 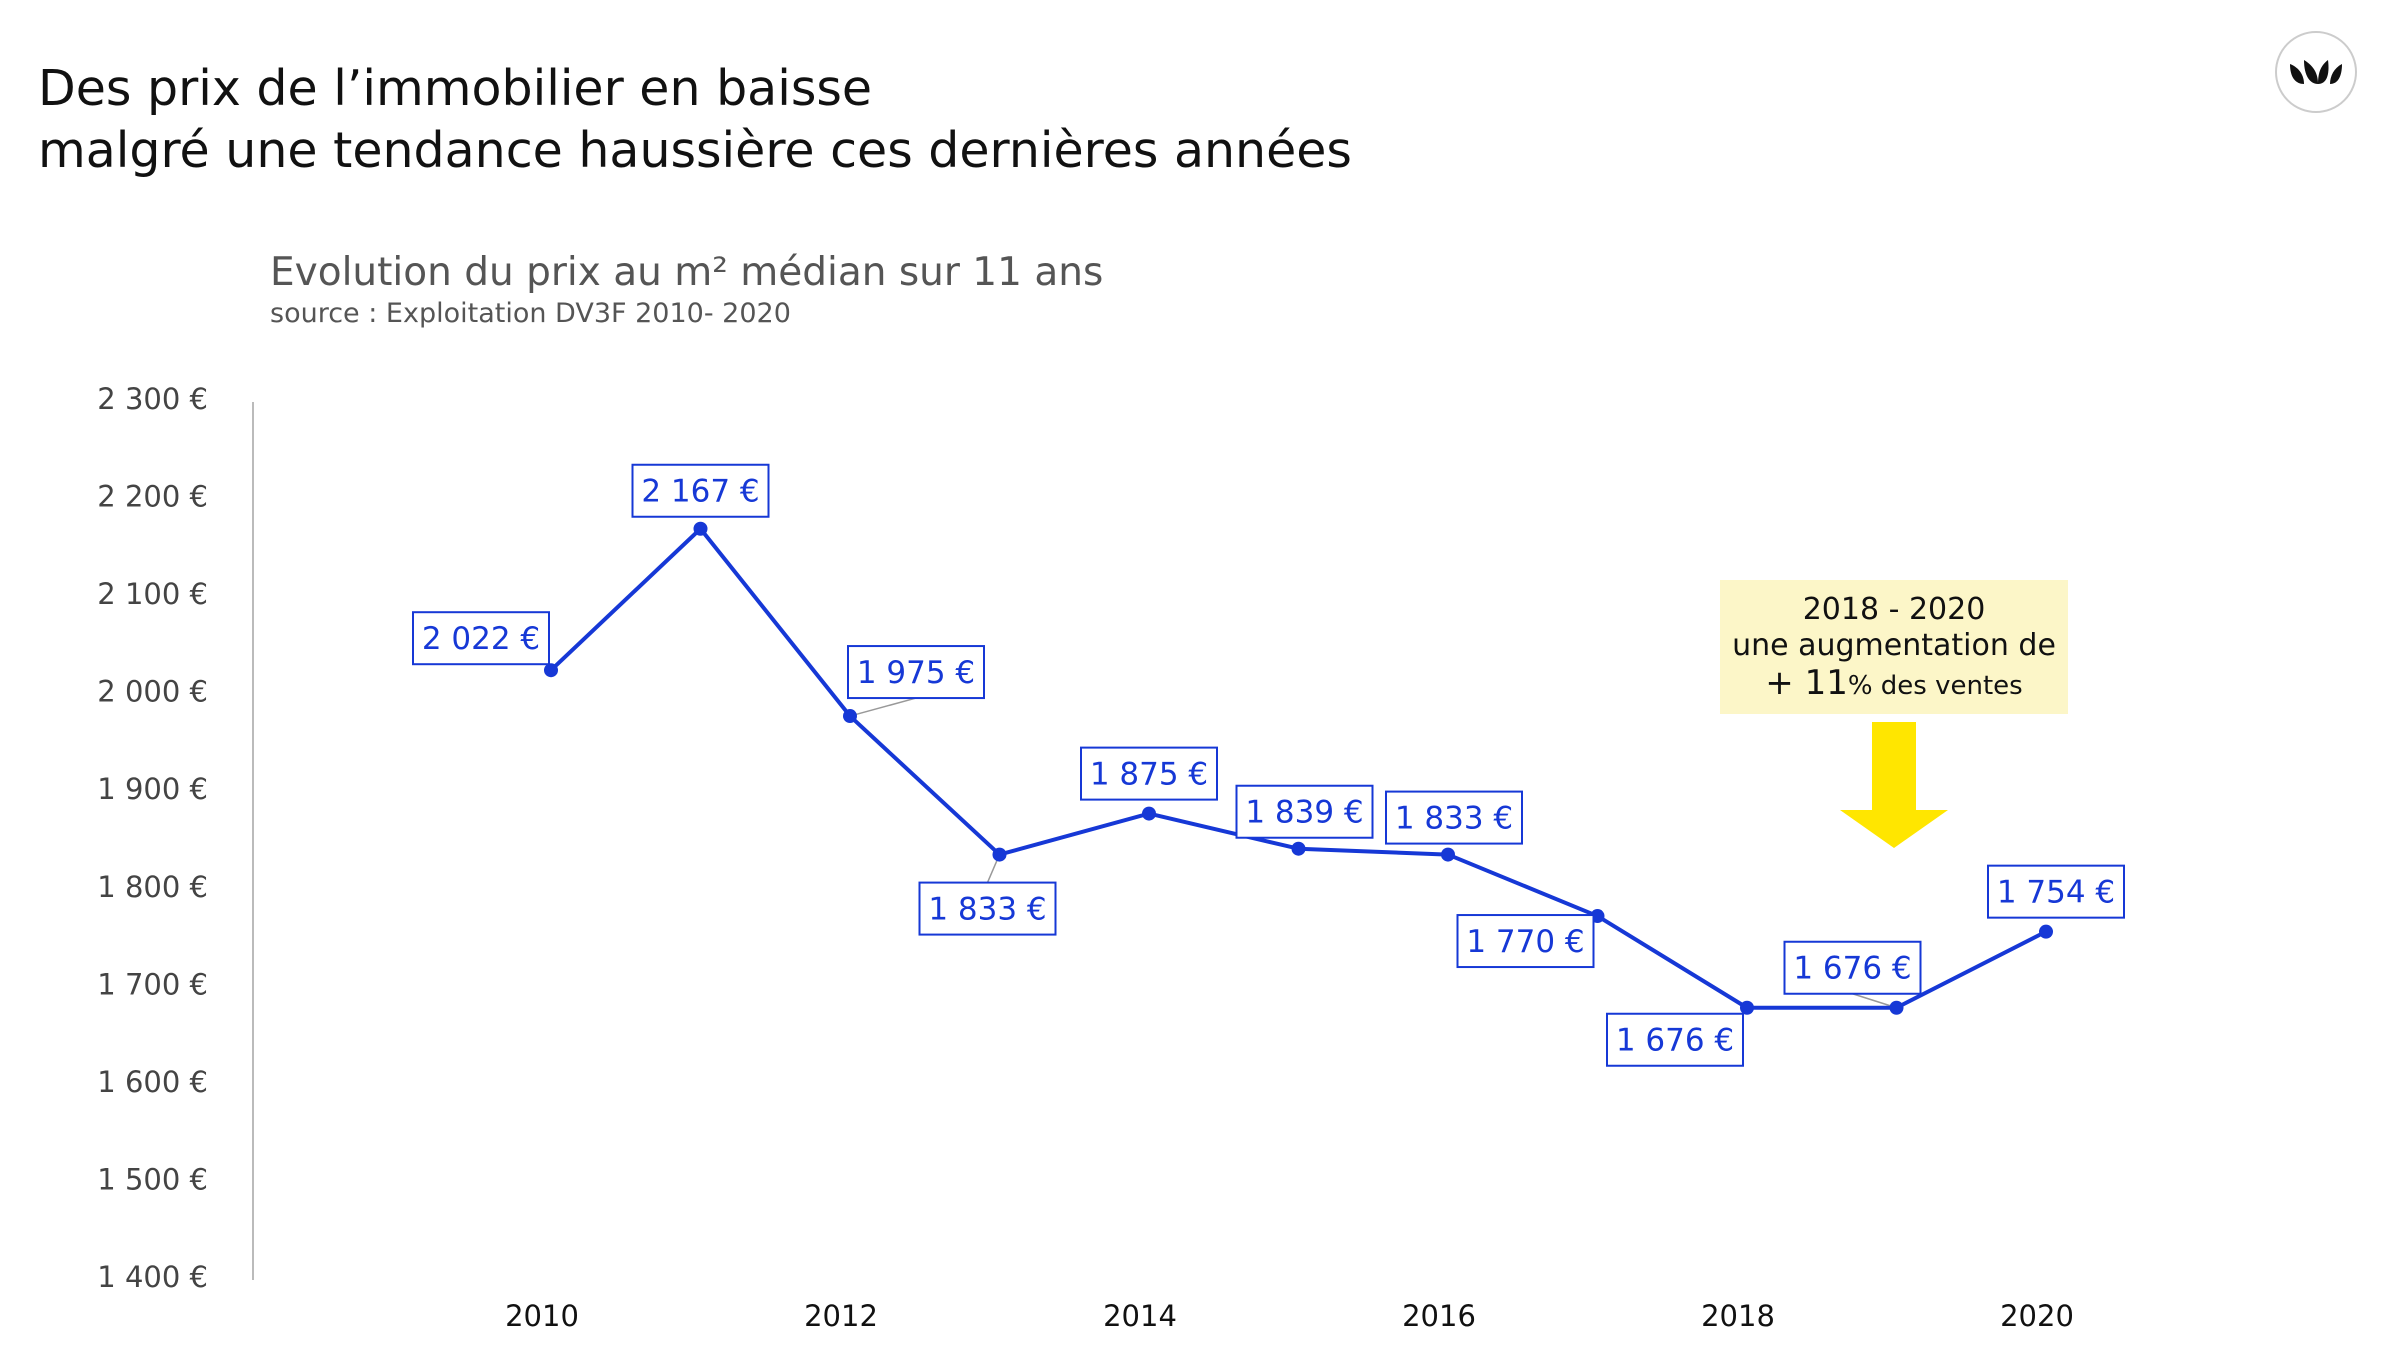 I want to click on brand-logo-icon, so click(x=2316, y=72).